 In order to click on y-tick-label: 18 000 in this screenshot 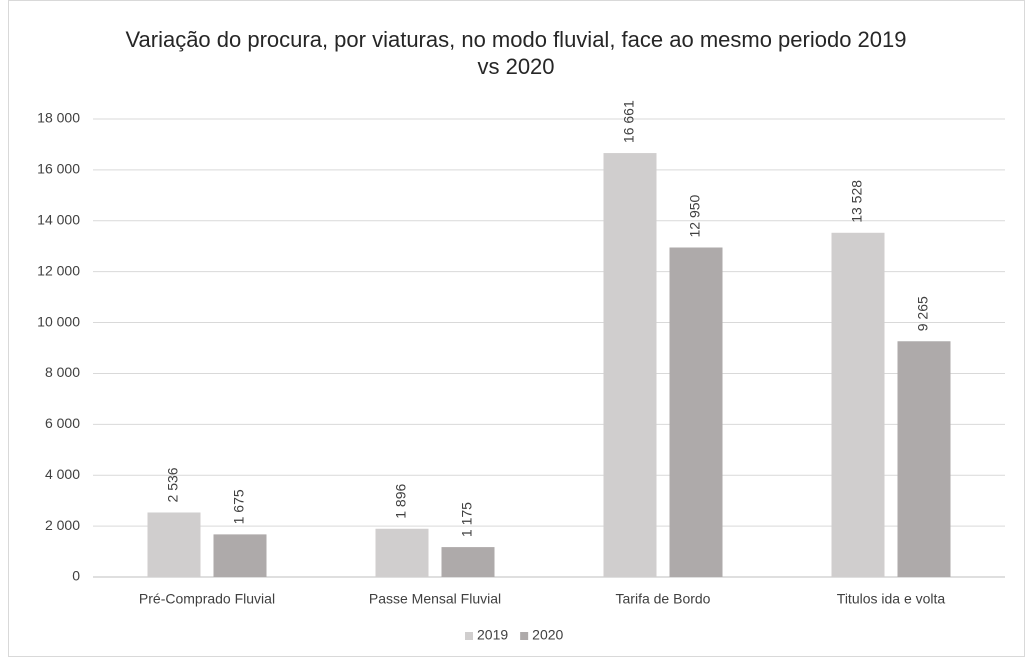, I will do `click(58, 118)`.